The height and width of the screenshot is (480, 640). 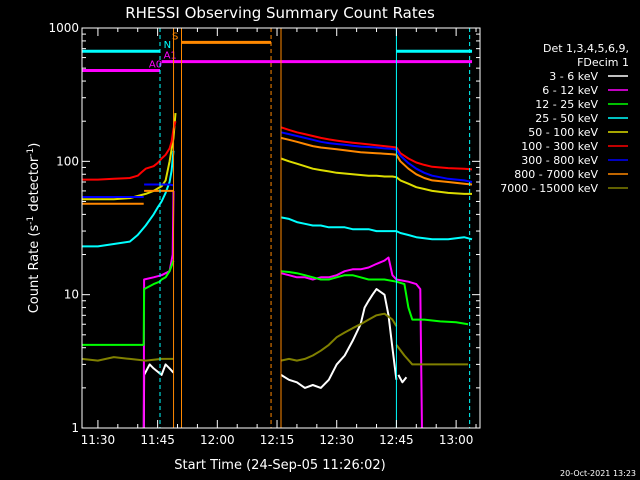 What do you see at coordinates (603, 62) in the screenshot?
I see `legend-header-2: FDecim 1` at bounding box center [603, 62].